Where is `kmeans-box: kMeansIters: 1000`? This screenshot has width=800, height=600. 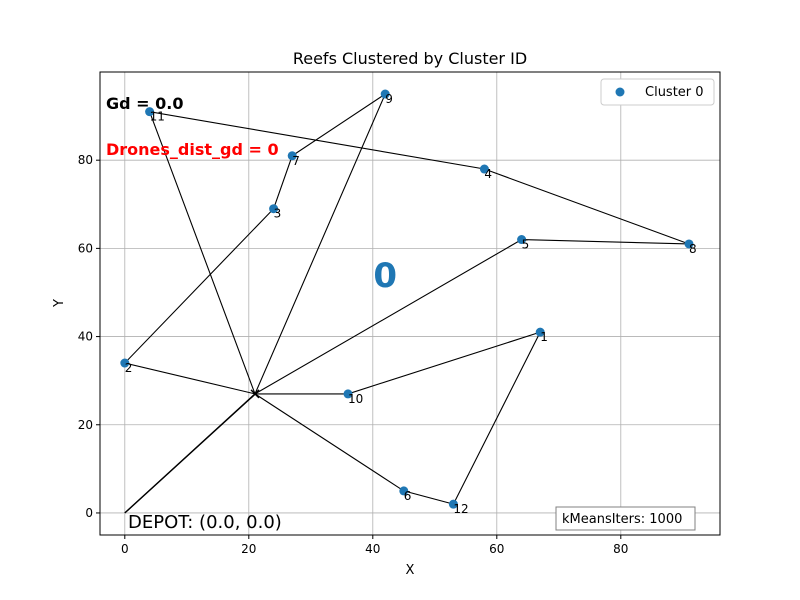
kmeans-box: kMeansIters: 1000 is located at coordinates (625, 518).